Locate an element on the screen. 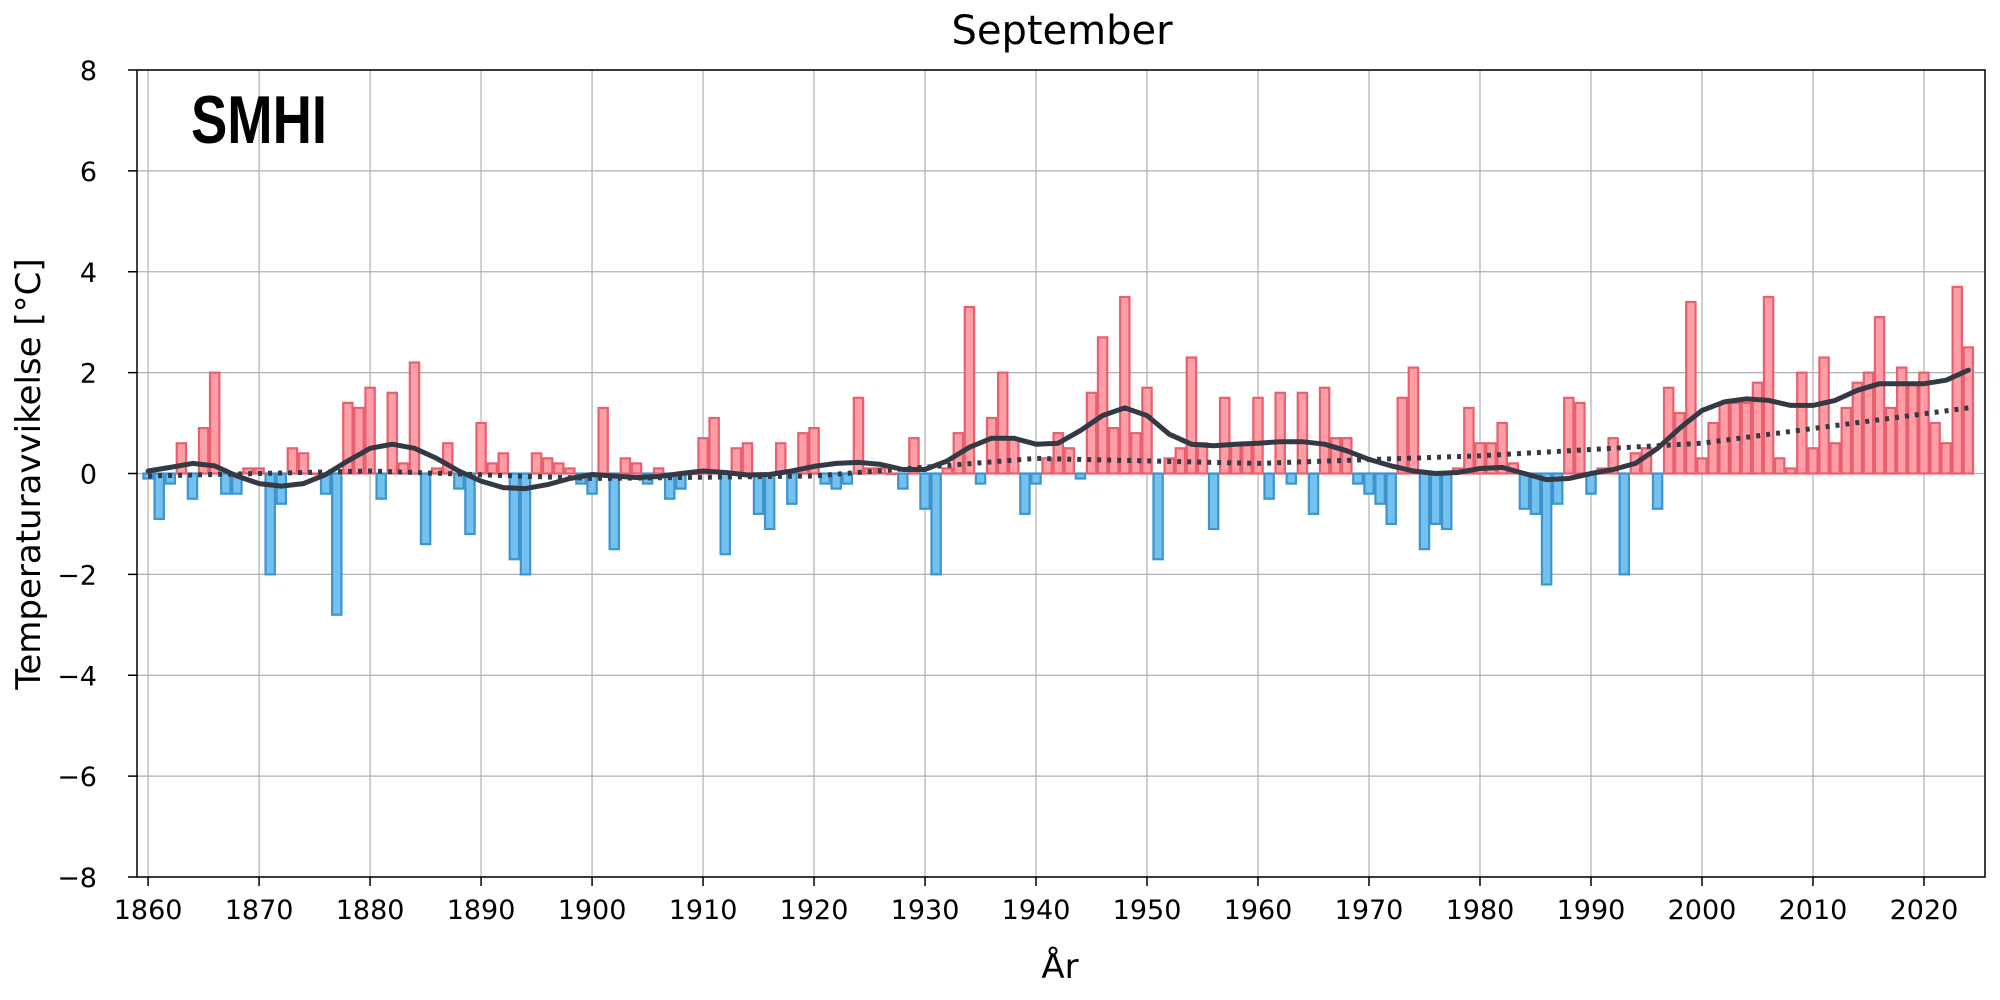 Image resolution: width=2000 pixels, height=1000 pixels. bar-2016 is located at coordinates (1879, 395).